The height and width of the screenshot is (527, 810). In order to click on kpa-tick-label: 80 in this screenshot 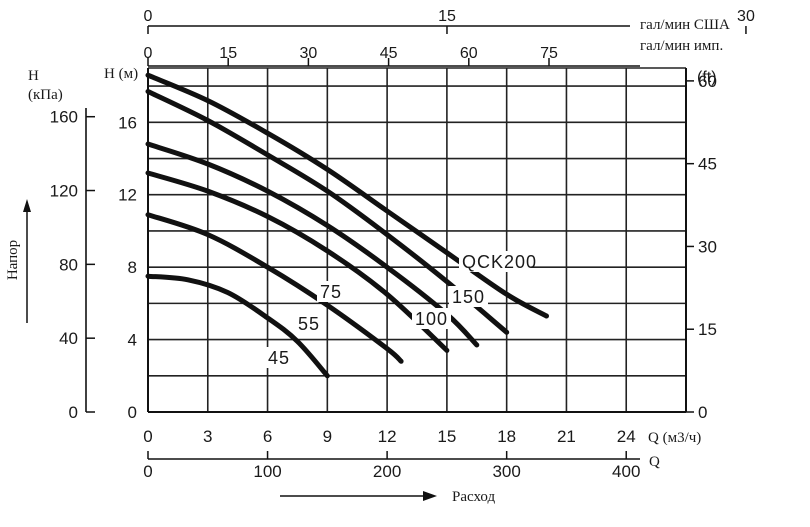, I will do `click(68, 264)`.